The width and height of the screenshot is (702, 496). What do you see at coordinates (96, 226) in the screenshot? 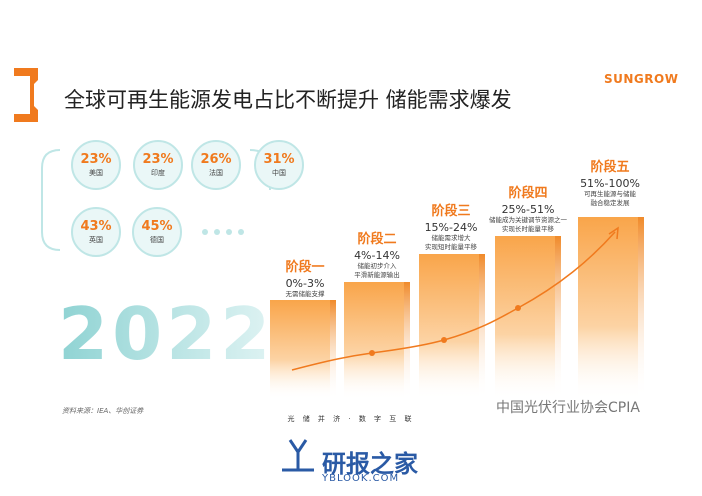
I see `share-pct: 43%` at bounding box center [96, 226].